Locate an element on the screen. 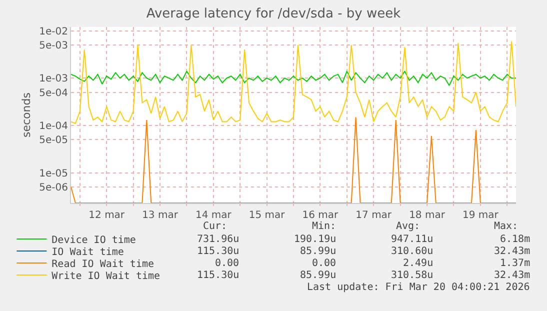  y-tick-label: 1e-04 is located at coordinates (53, 126).